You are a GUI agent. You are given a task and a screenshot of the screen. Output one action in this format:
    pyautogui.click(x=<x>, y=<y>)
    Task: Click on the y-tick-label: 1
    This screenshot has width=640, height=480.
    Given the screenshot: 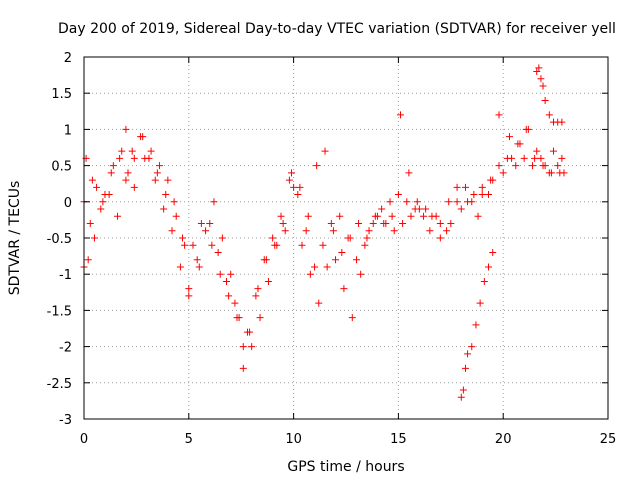 What is the action you would take?
    pyautogui.click(x=68, y=130)
    